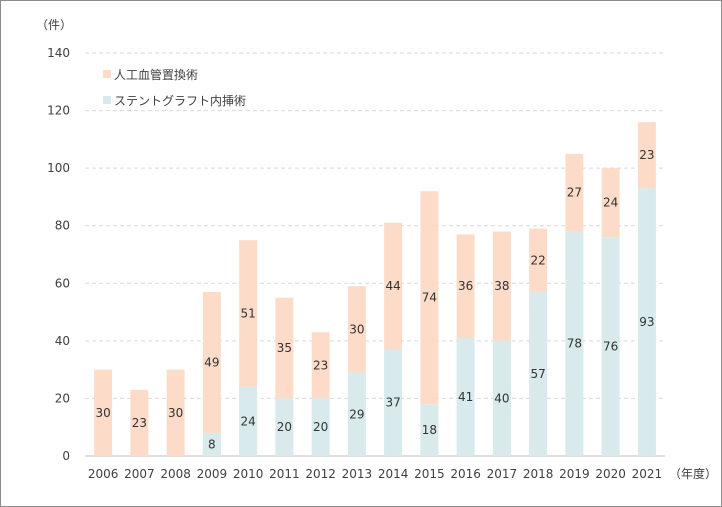 The image size is (722, 507). Describe the element at coordinates (139, 474) in the screenshot. I see `x-tick-label: 2007` at that location.